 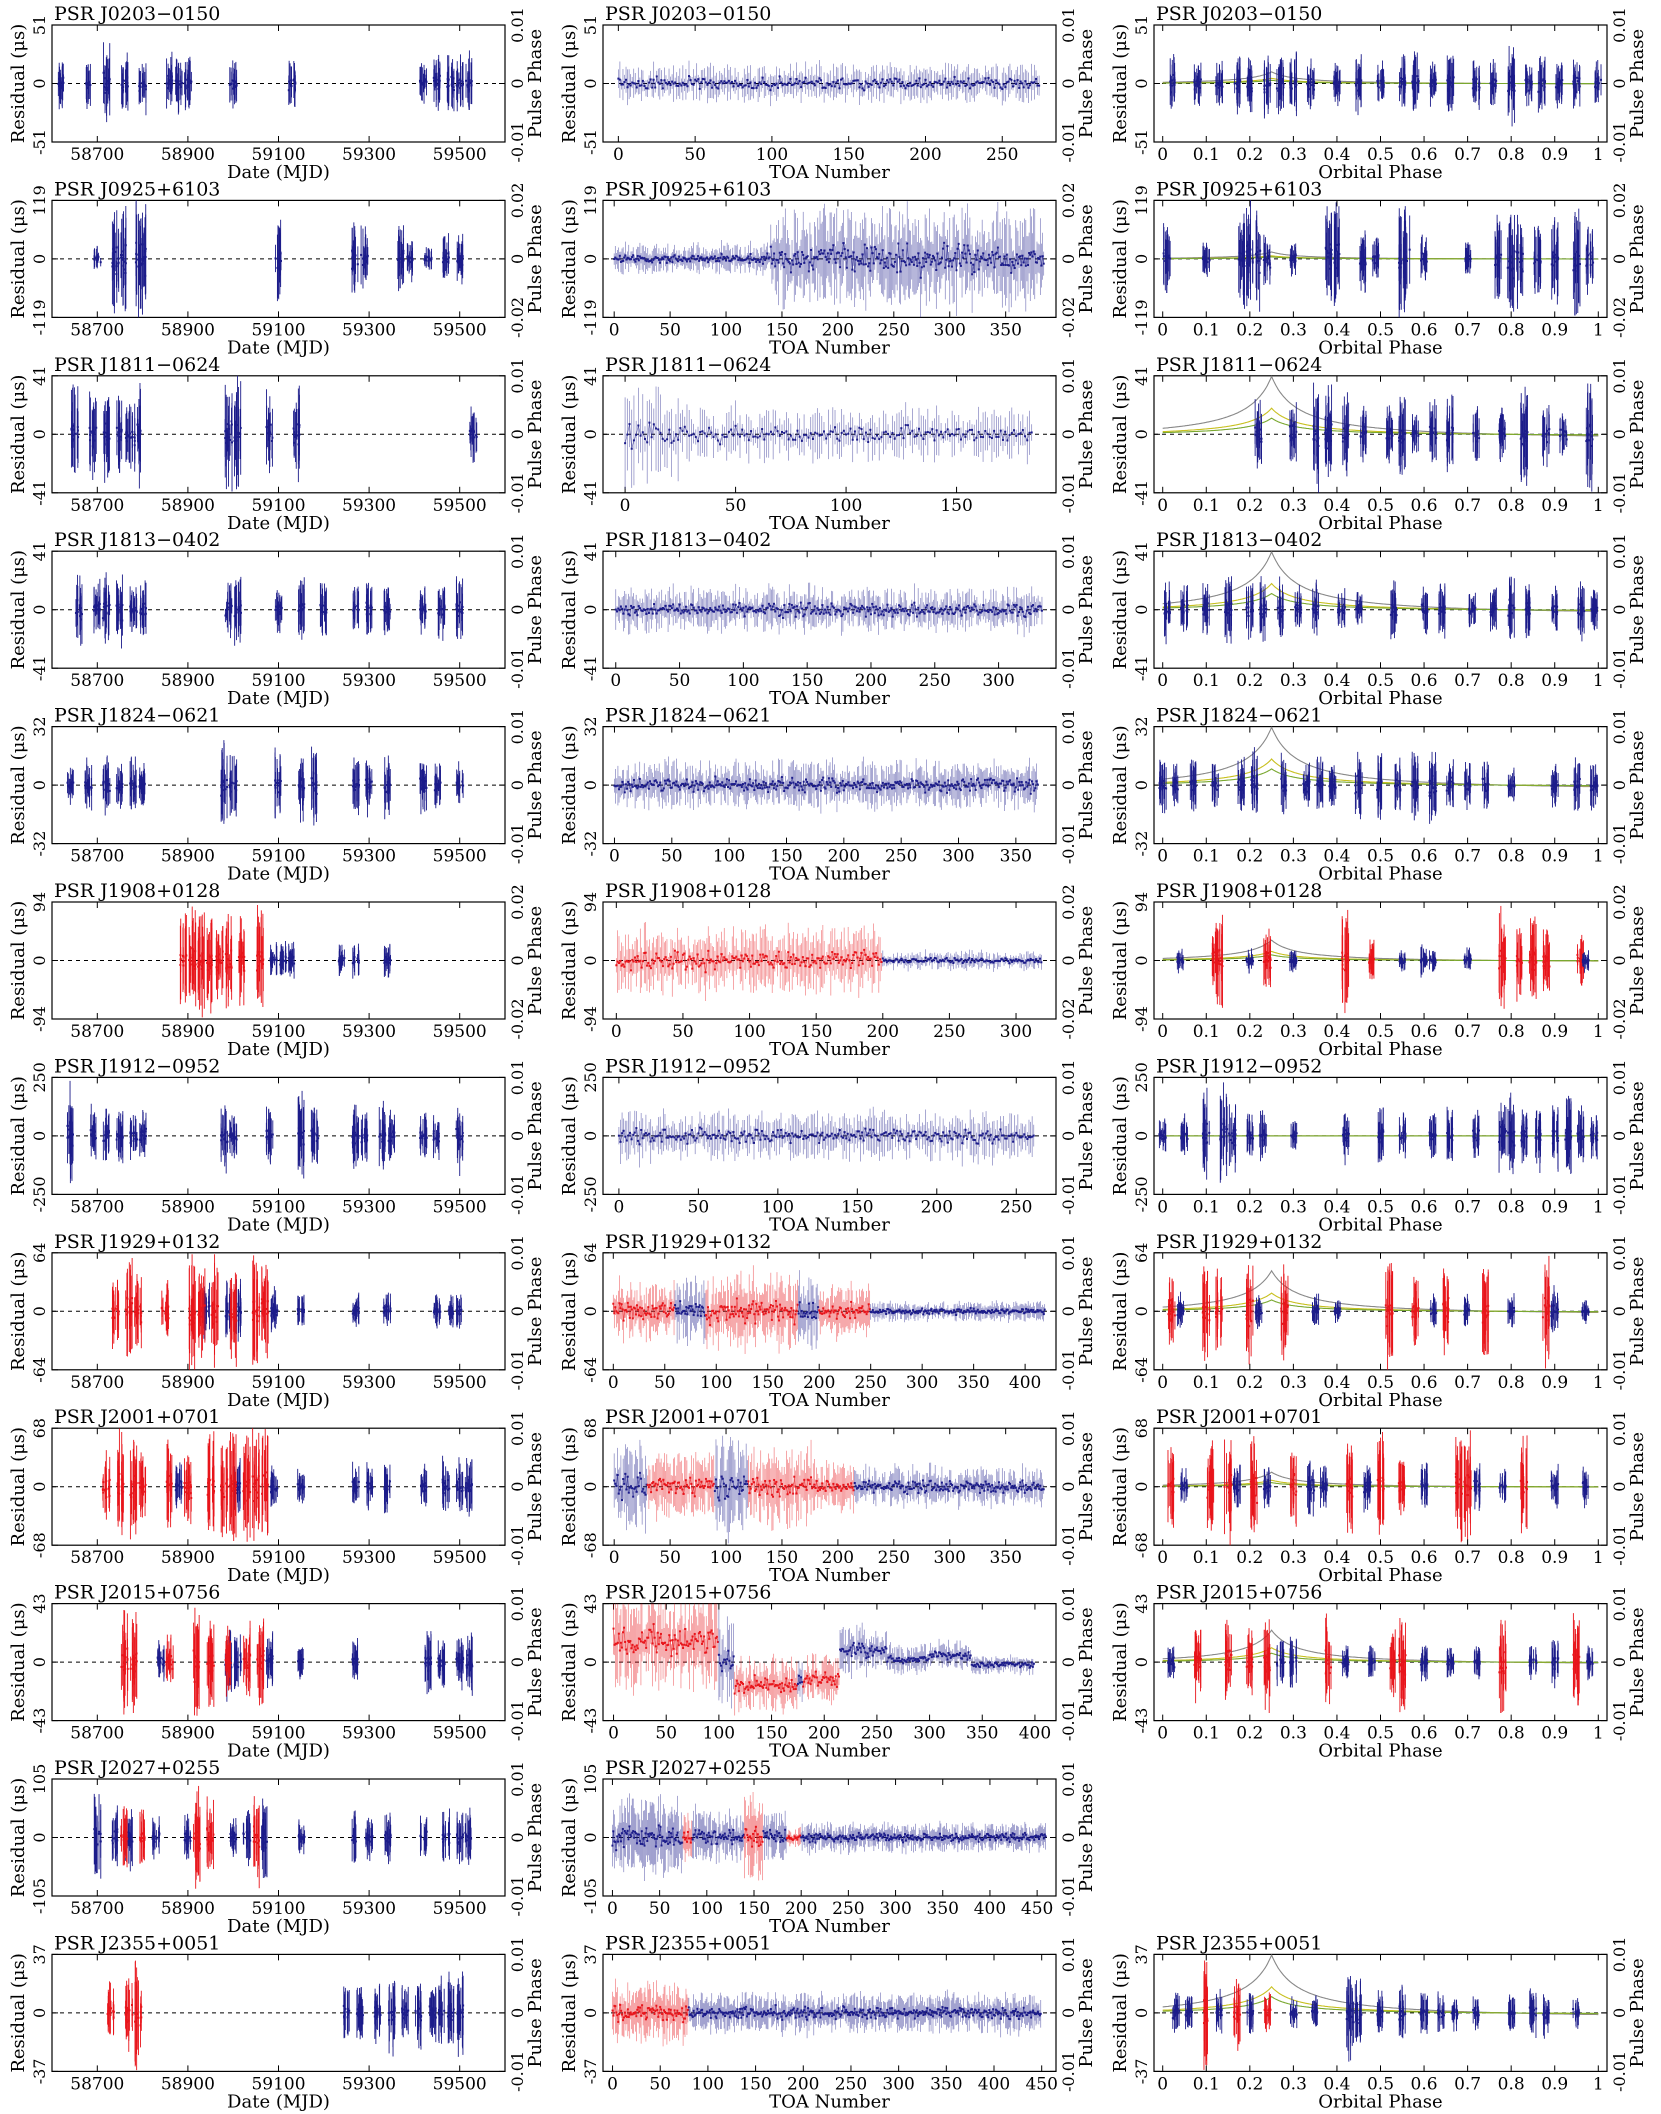 I want to click on x-tick-label: 0.3, so click(x=1293, y=330).